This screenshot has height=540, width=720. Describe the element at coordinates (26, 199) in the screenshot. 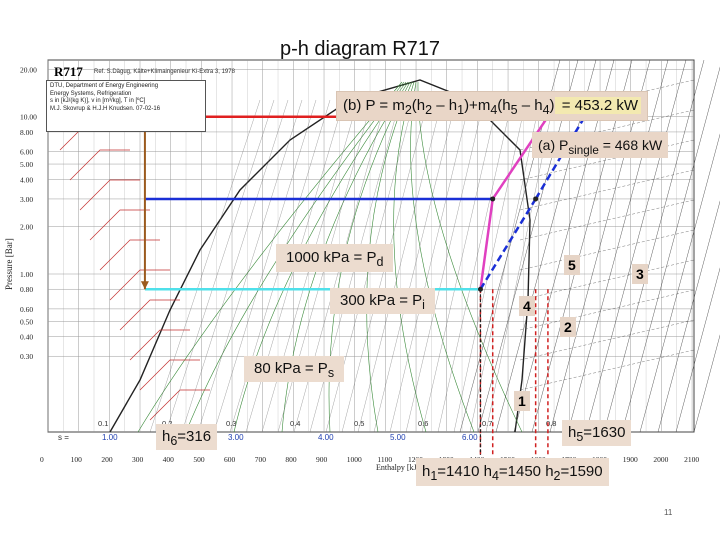

I see `pressure-tick-label: 3.00` at that location.